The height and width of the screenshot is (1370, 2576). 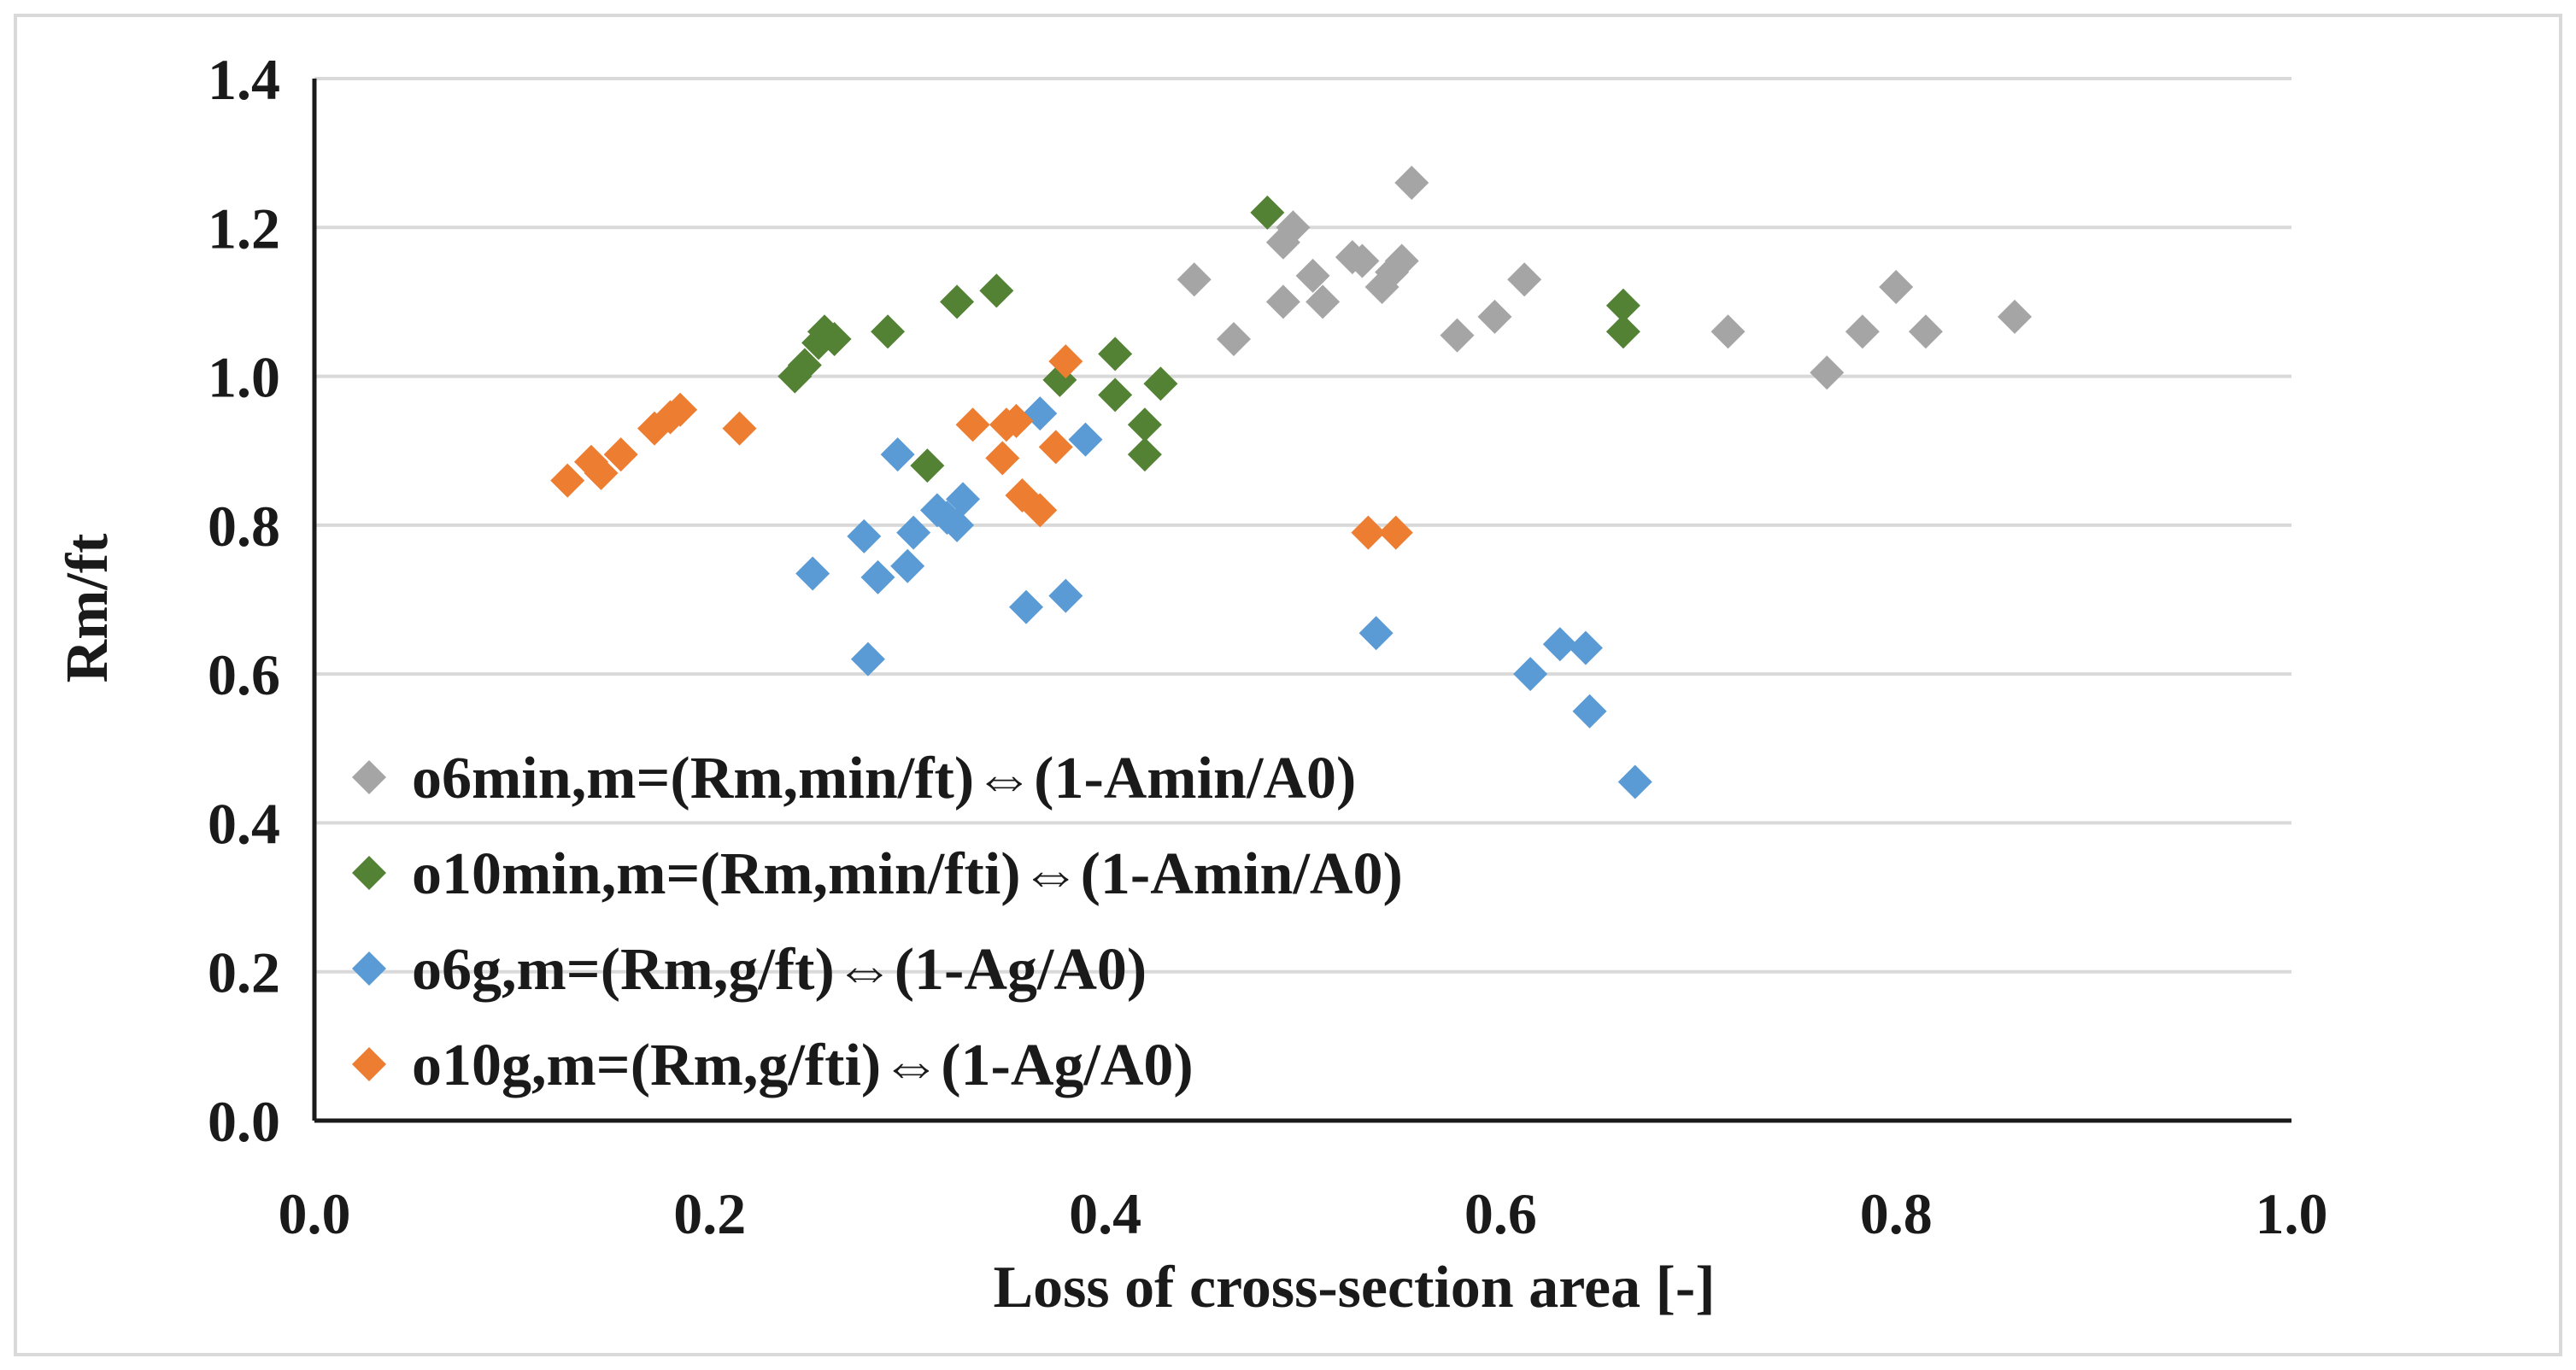 I want to click on y-tick-label: 0.2, so click(x=244, y=973).